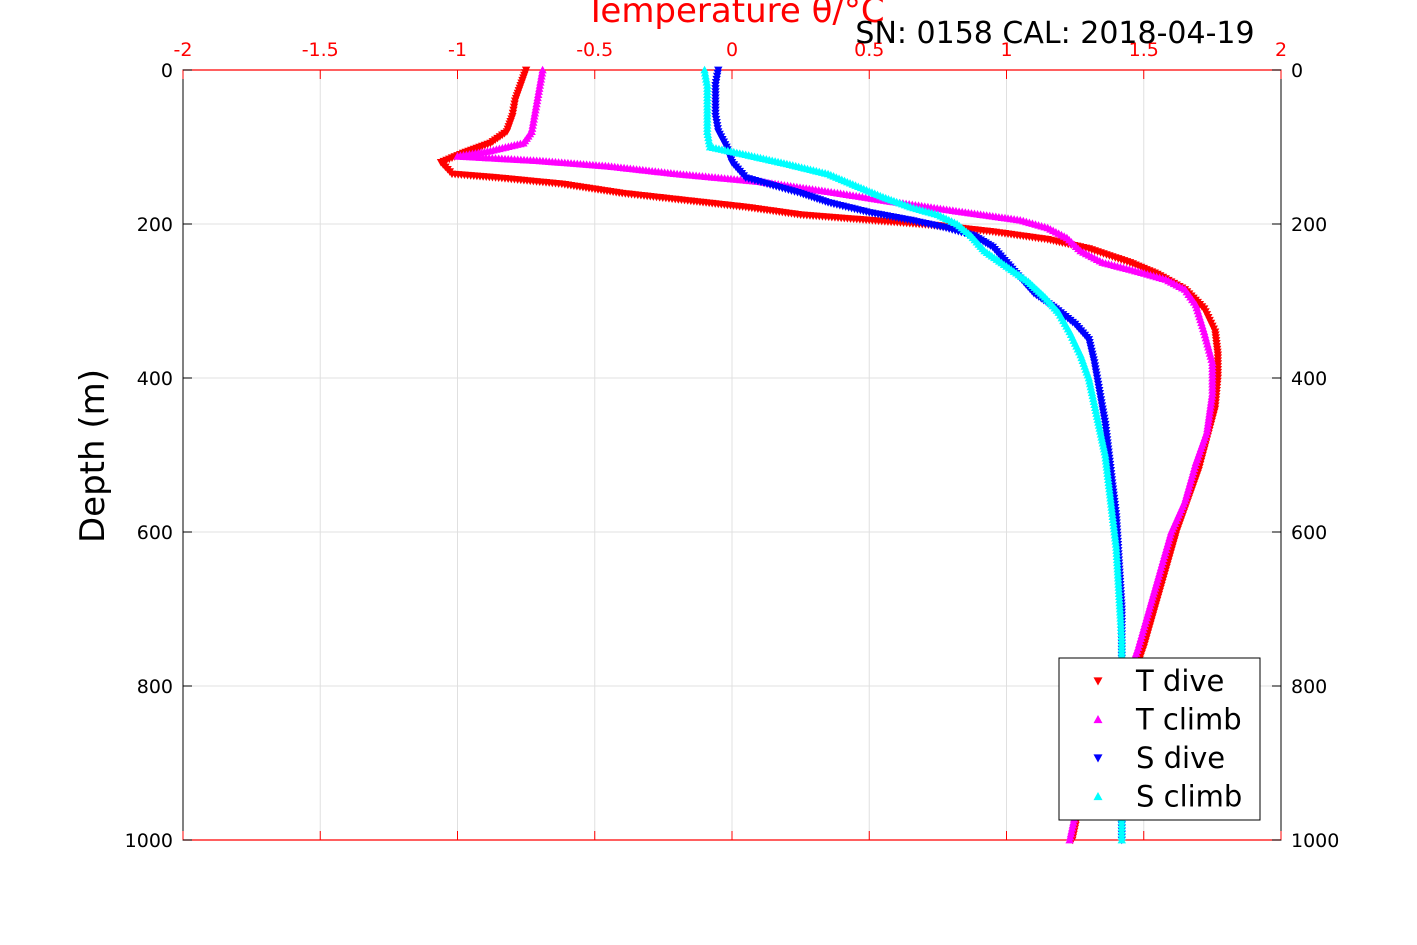  What do you see at coordinates (155, 687) in the screenshot?
I see `y-tick-label-left: 800` at bounding box center [155, 687].